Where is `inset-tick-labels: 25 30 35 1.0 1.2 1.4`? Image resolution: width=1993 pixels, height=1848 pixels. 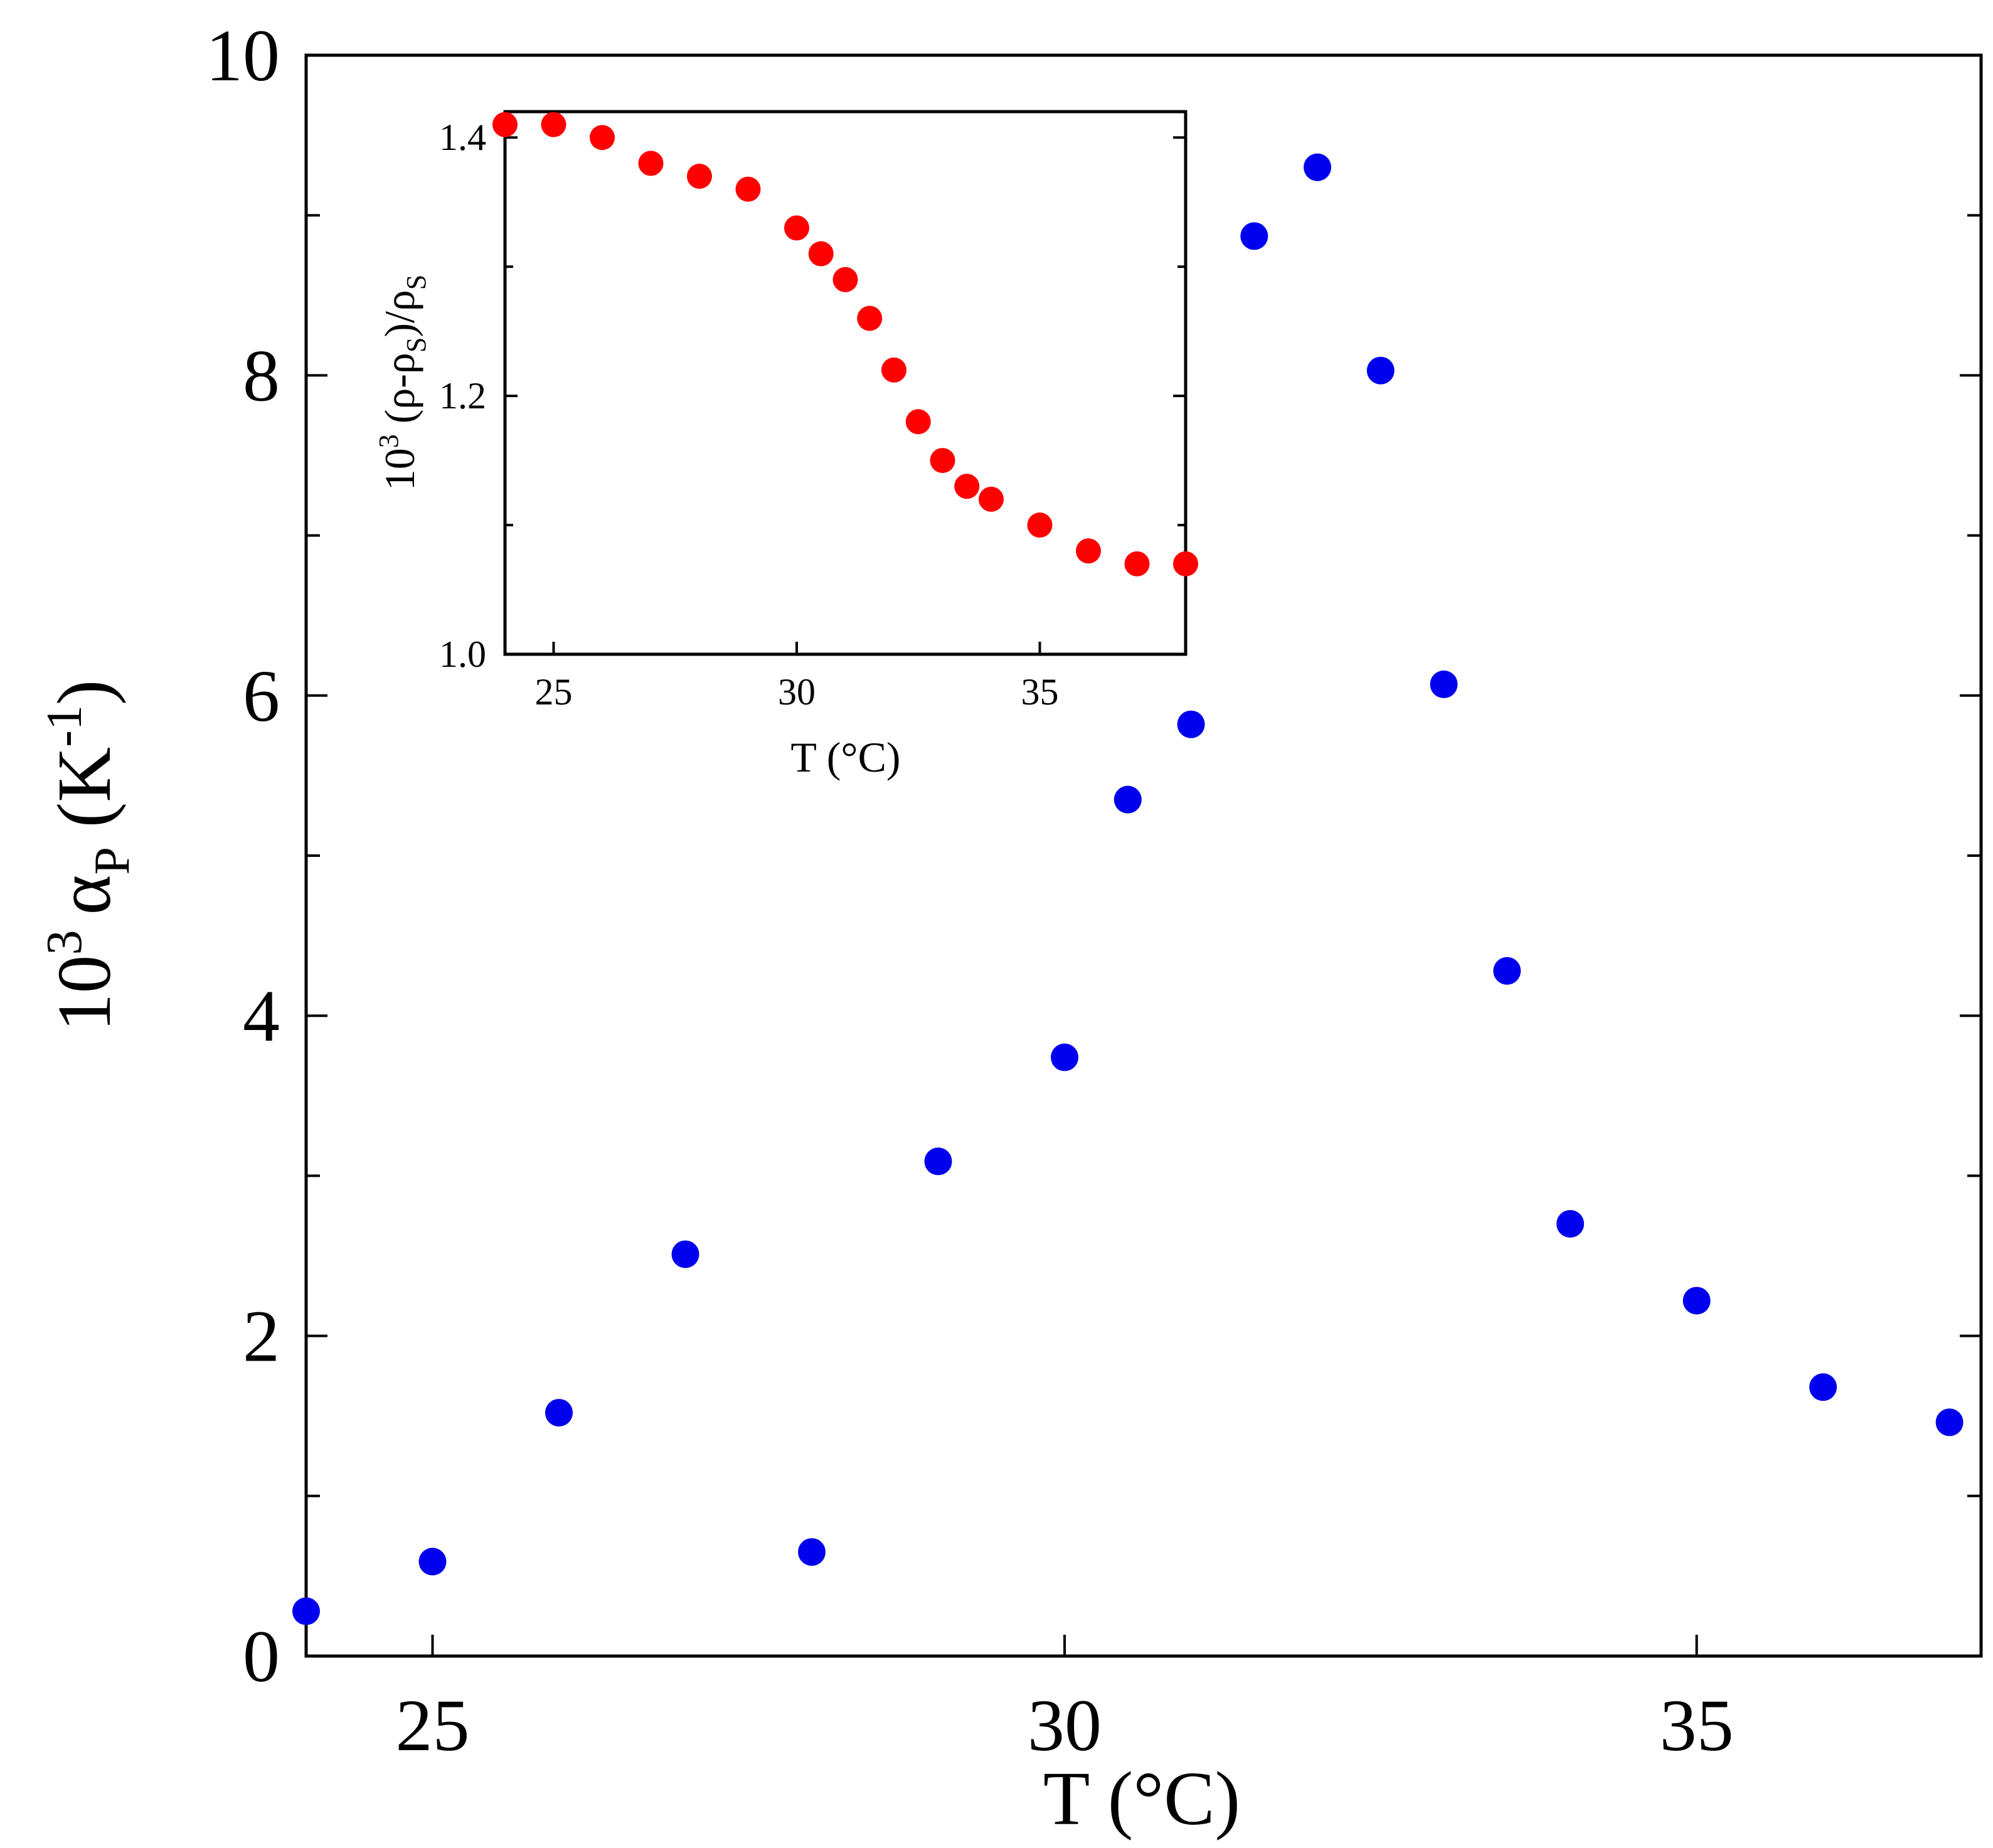
inset-tick-labels: 25 30 35 1.0 1.2 1.4 is located at coordinates (749, 415).